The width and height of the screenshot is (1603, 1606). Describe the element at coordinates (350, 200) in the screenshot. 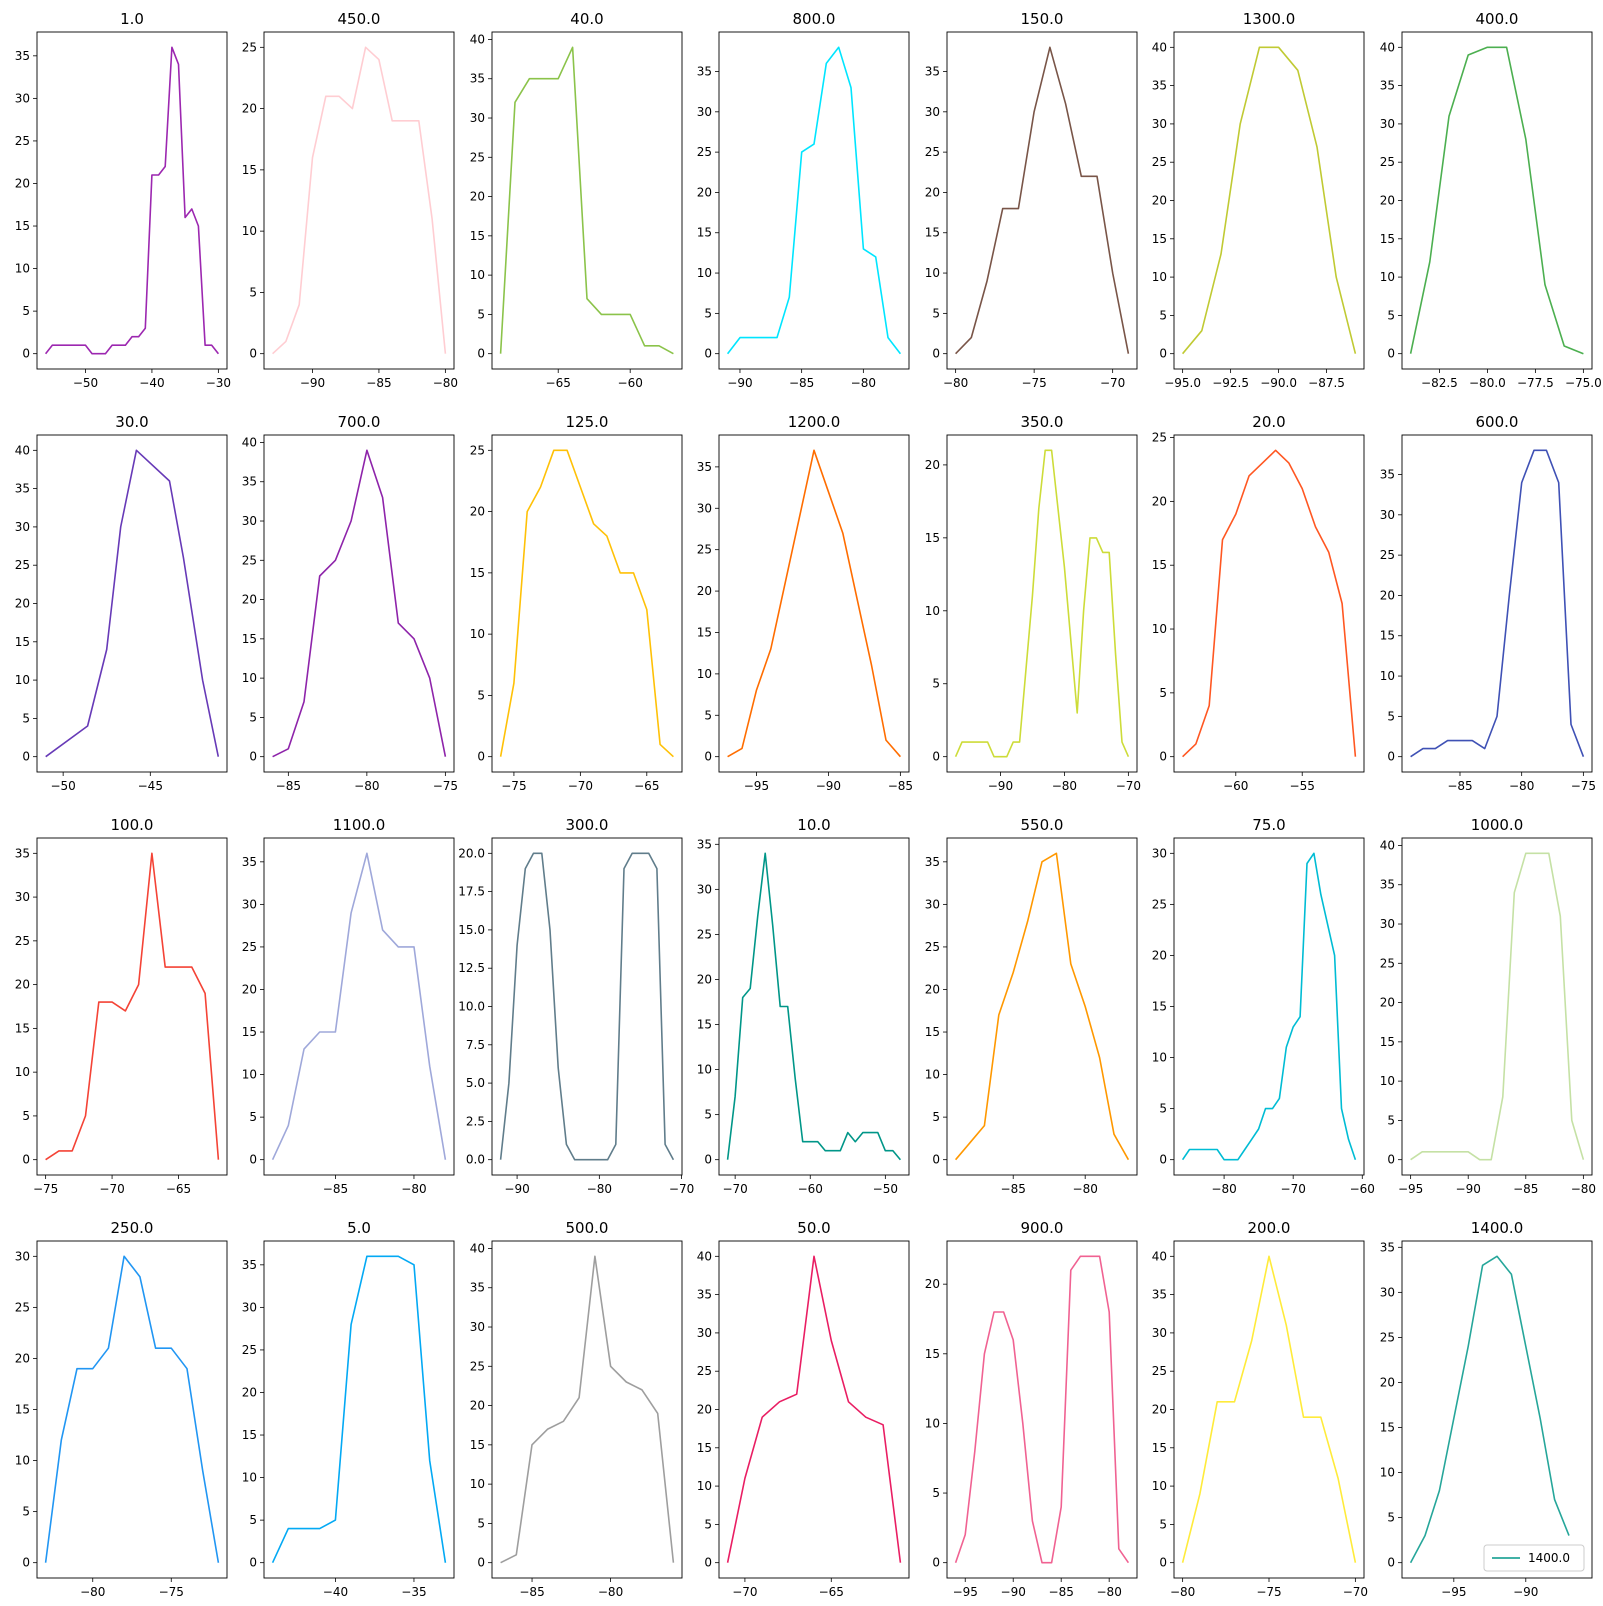

I see `subplot-5: 450.0 0 5 10 15 20 25 −90 −85 −80` at that location.